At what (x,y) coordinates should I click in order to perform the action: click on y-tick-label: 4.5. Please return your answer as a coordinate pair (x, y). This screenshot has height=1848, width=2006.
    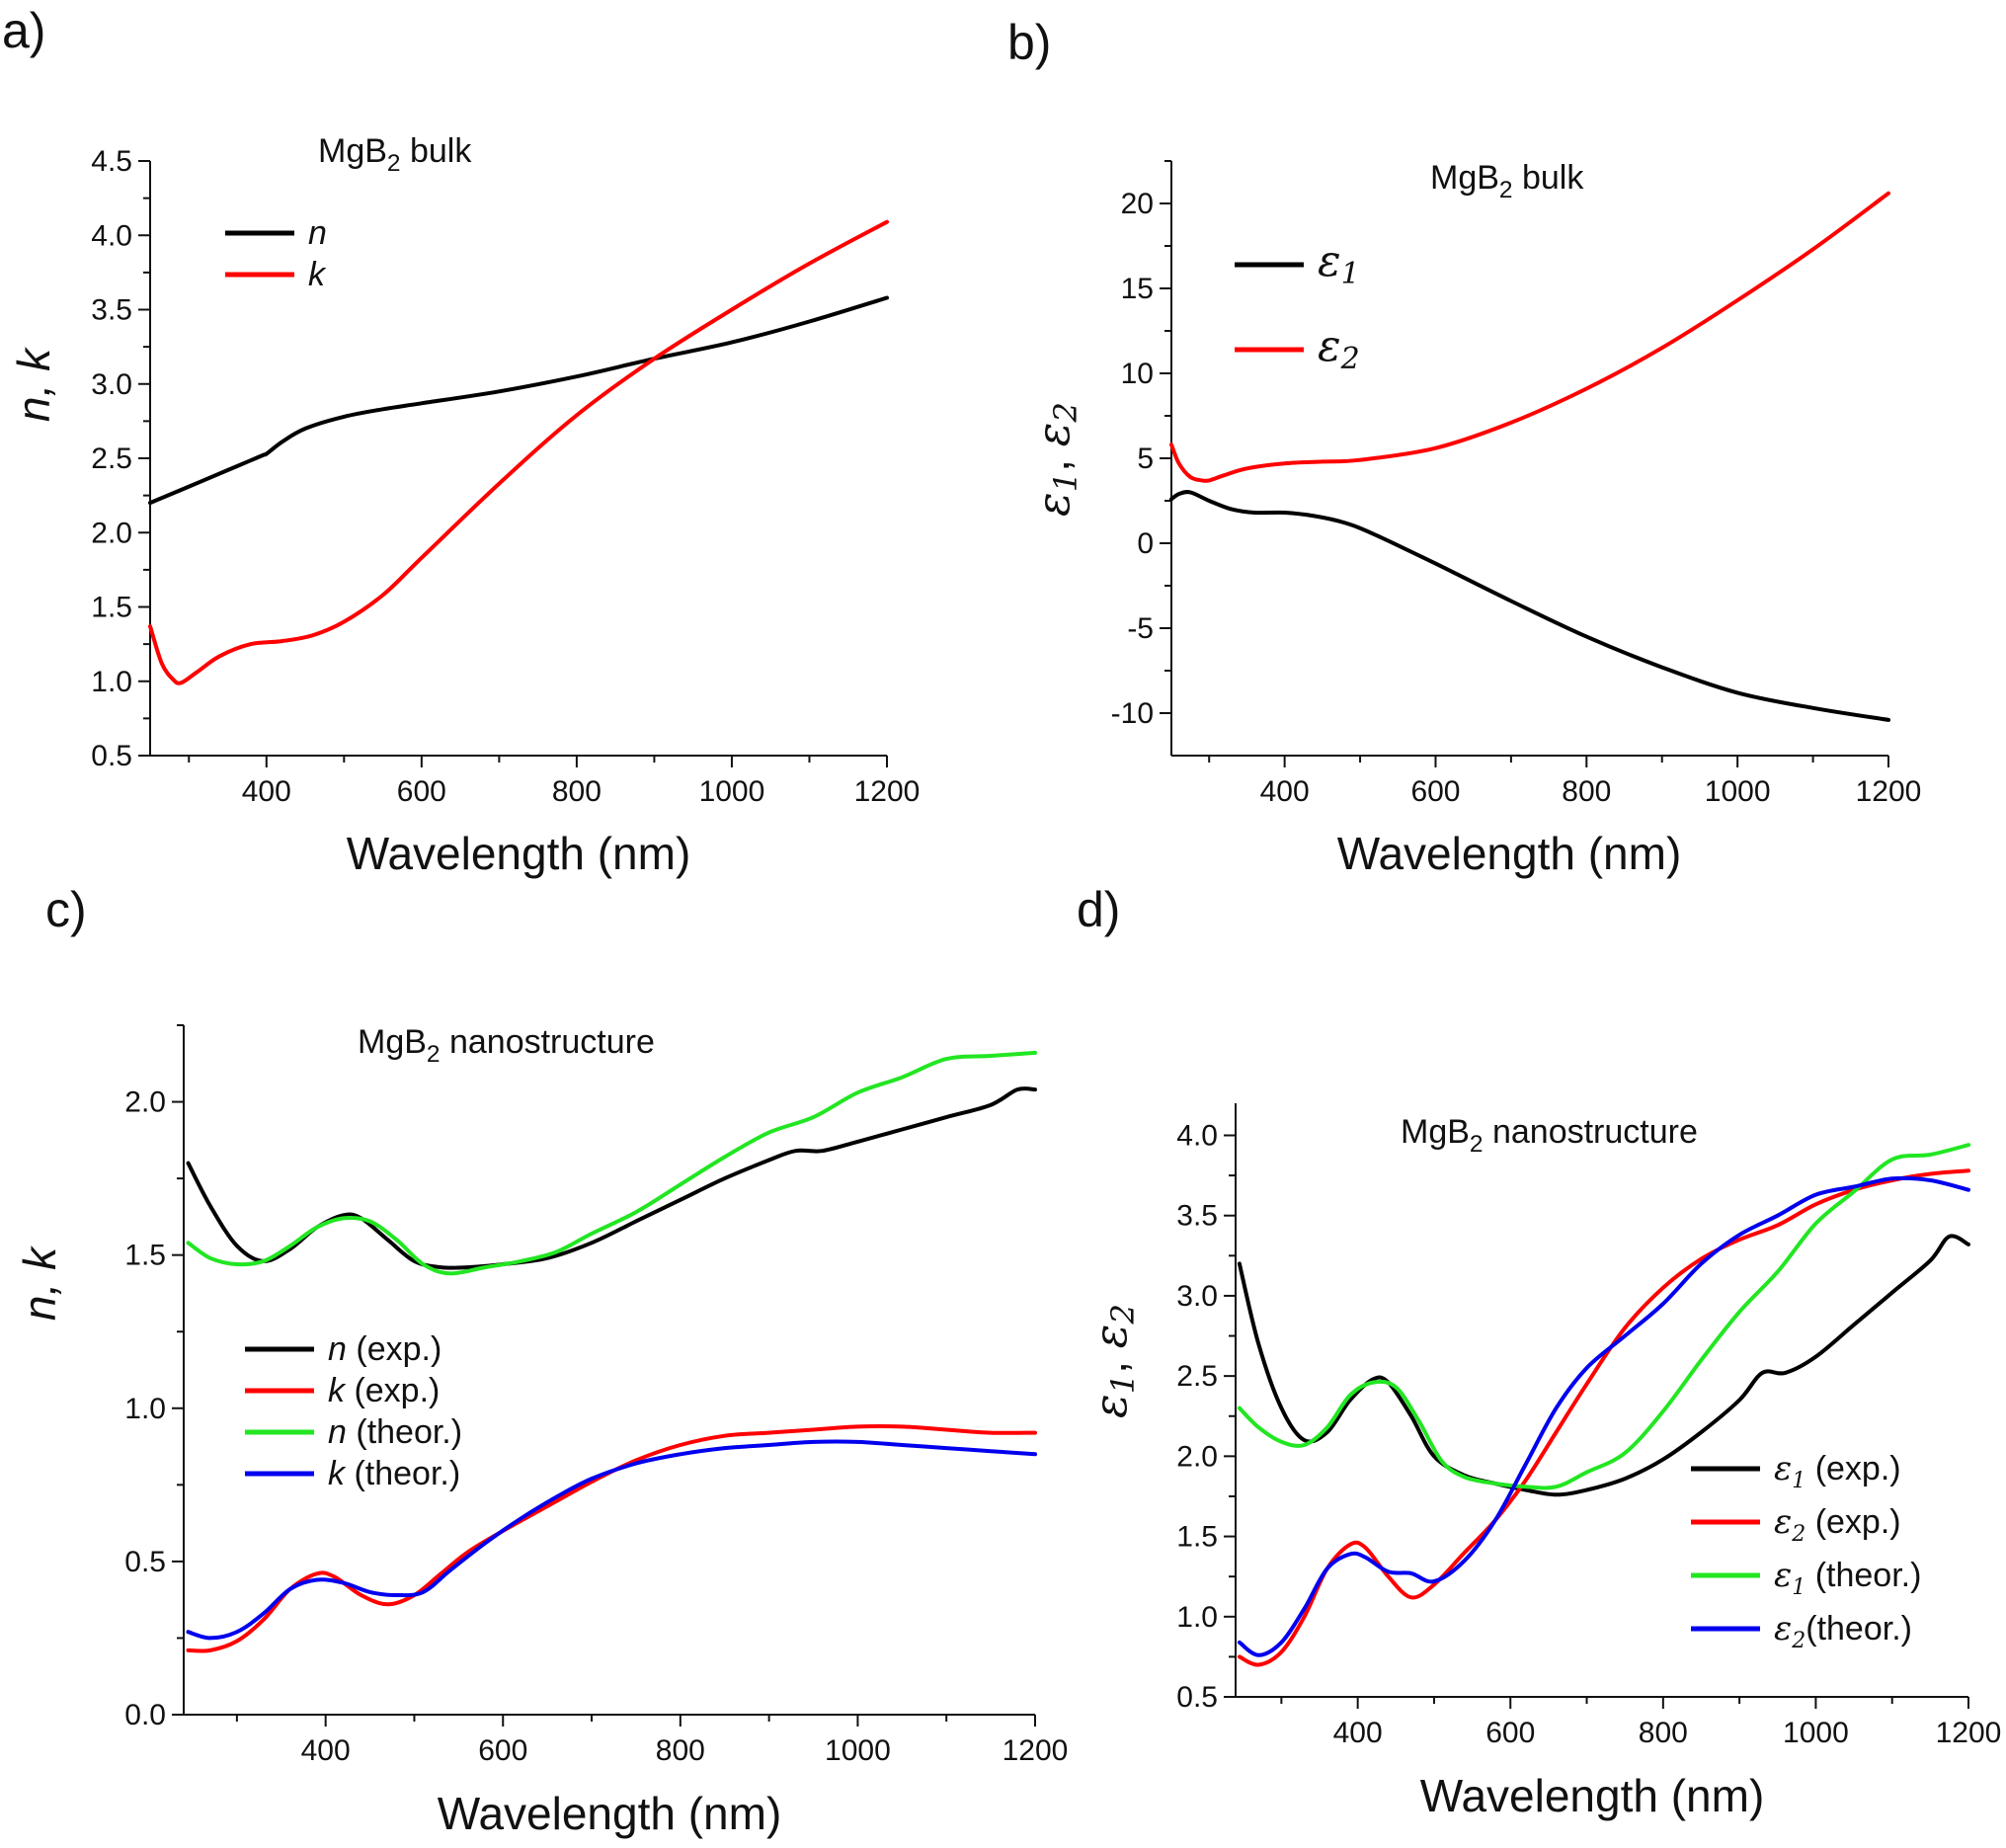
    Looking at the image, I should click on (111, 161).